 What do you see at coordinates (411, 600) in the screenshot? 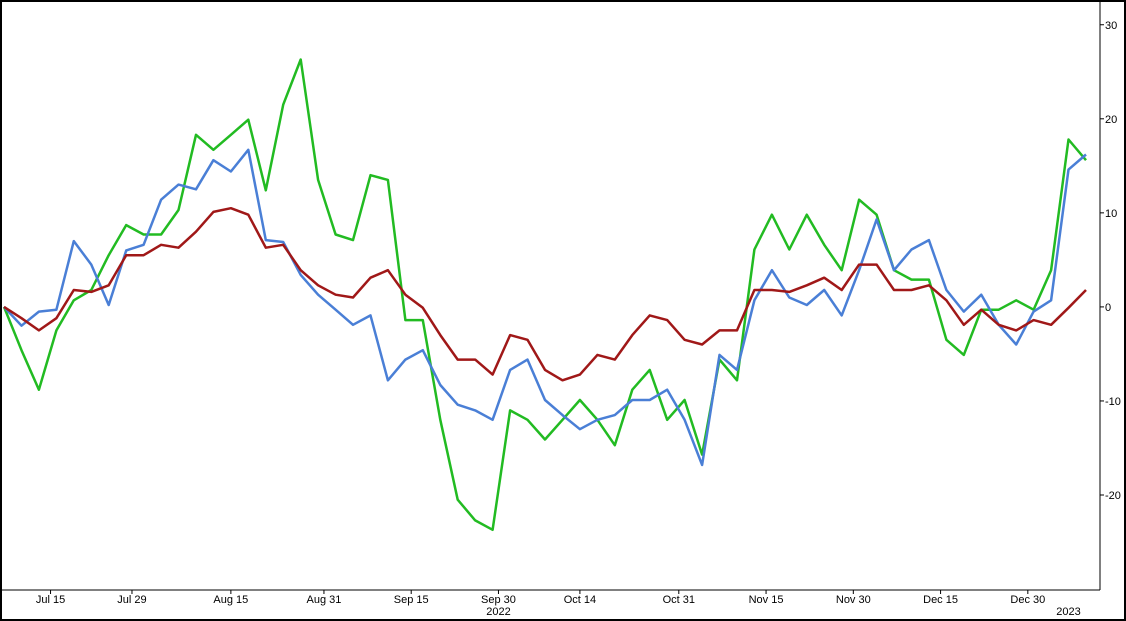
I see `x-tick-label: Sep 15` at bounding box center [411, 600].